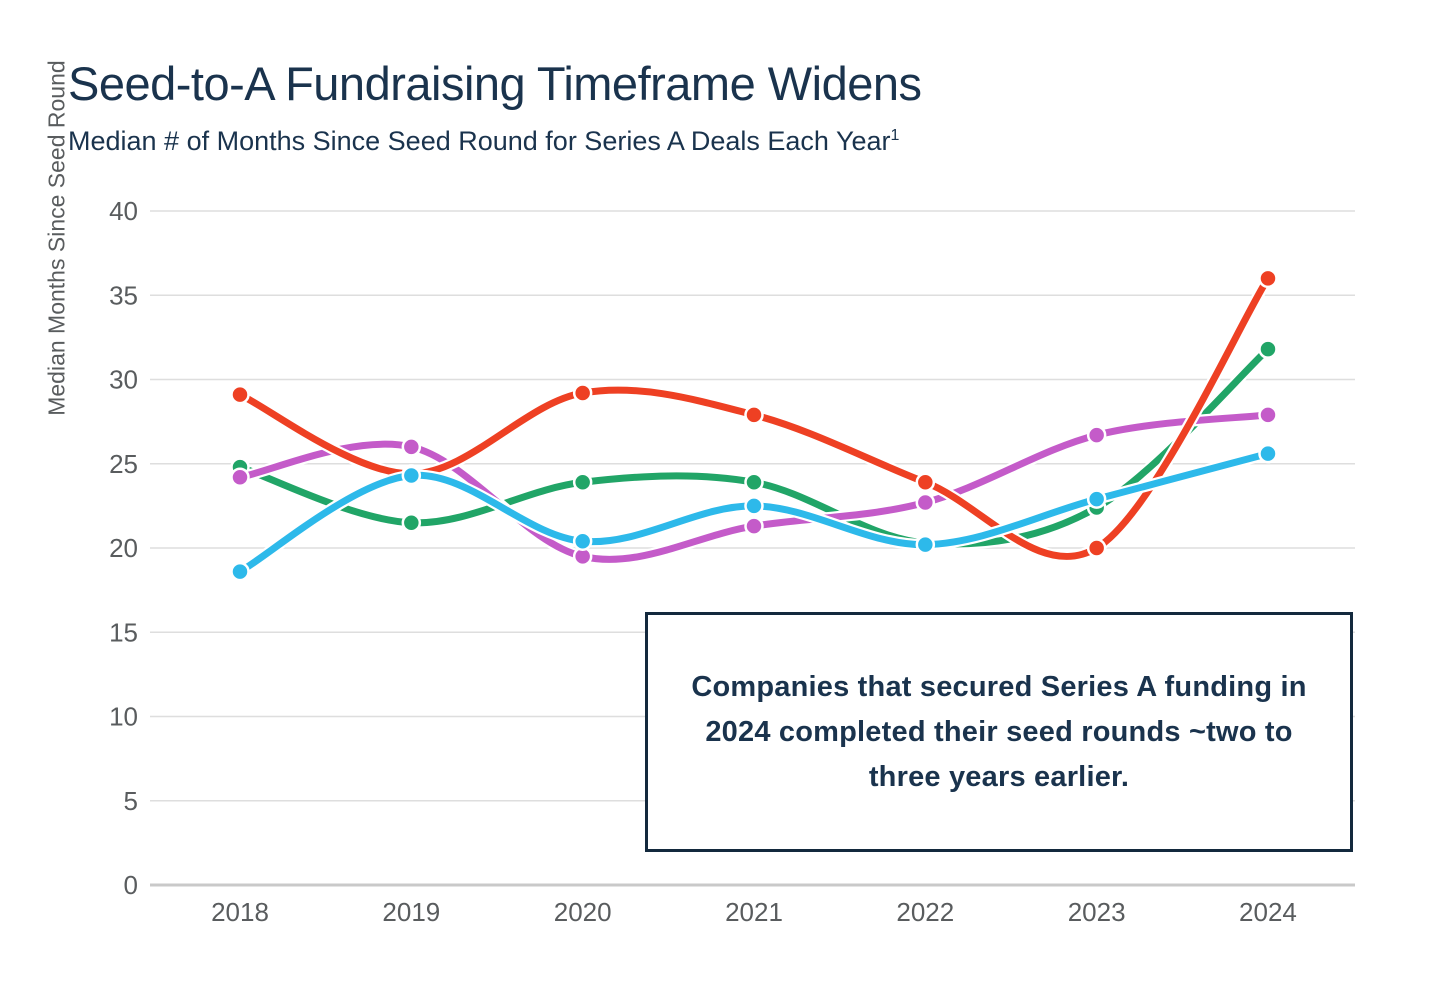  I want to click on x-tick-label: 2022, so click(925, 912).